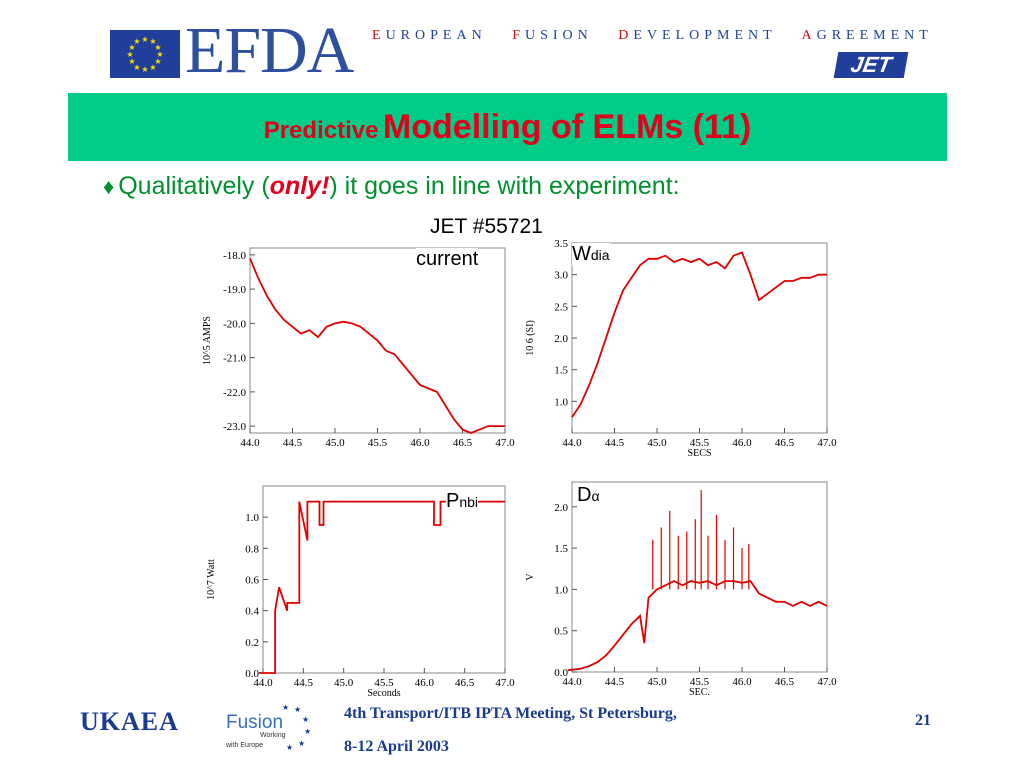 This screenshot has height=768, width=1024. Describe the element at coordinates (234, 393) in the screenshot. I see `y-tick-label: -22.0` at that location.